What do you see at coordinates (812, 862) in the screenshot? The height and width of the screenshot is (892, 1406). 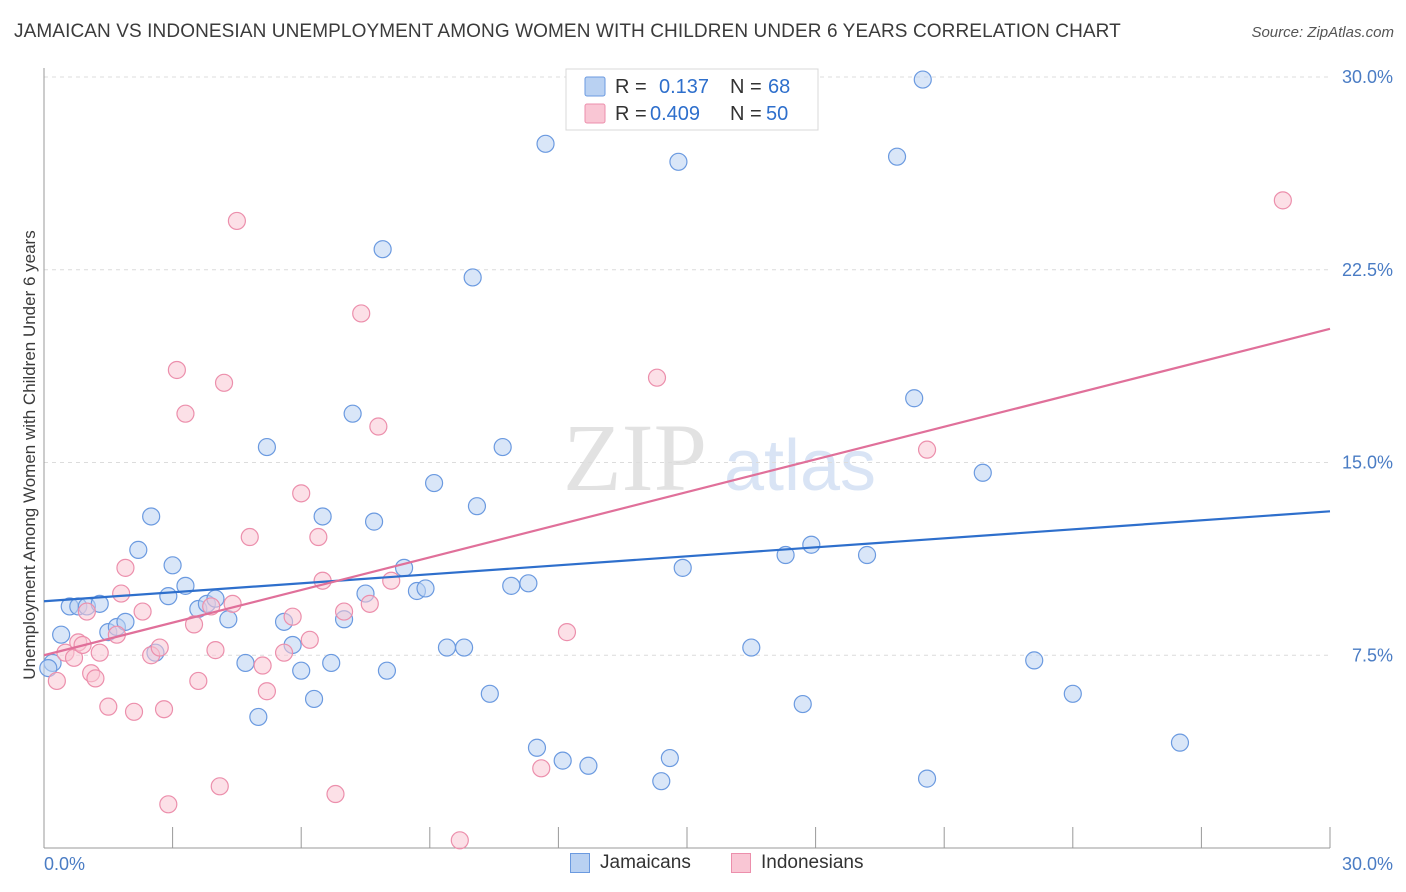 I see `legend-label-indonesians: Indonesians` at bounding box center [812, 862].